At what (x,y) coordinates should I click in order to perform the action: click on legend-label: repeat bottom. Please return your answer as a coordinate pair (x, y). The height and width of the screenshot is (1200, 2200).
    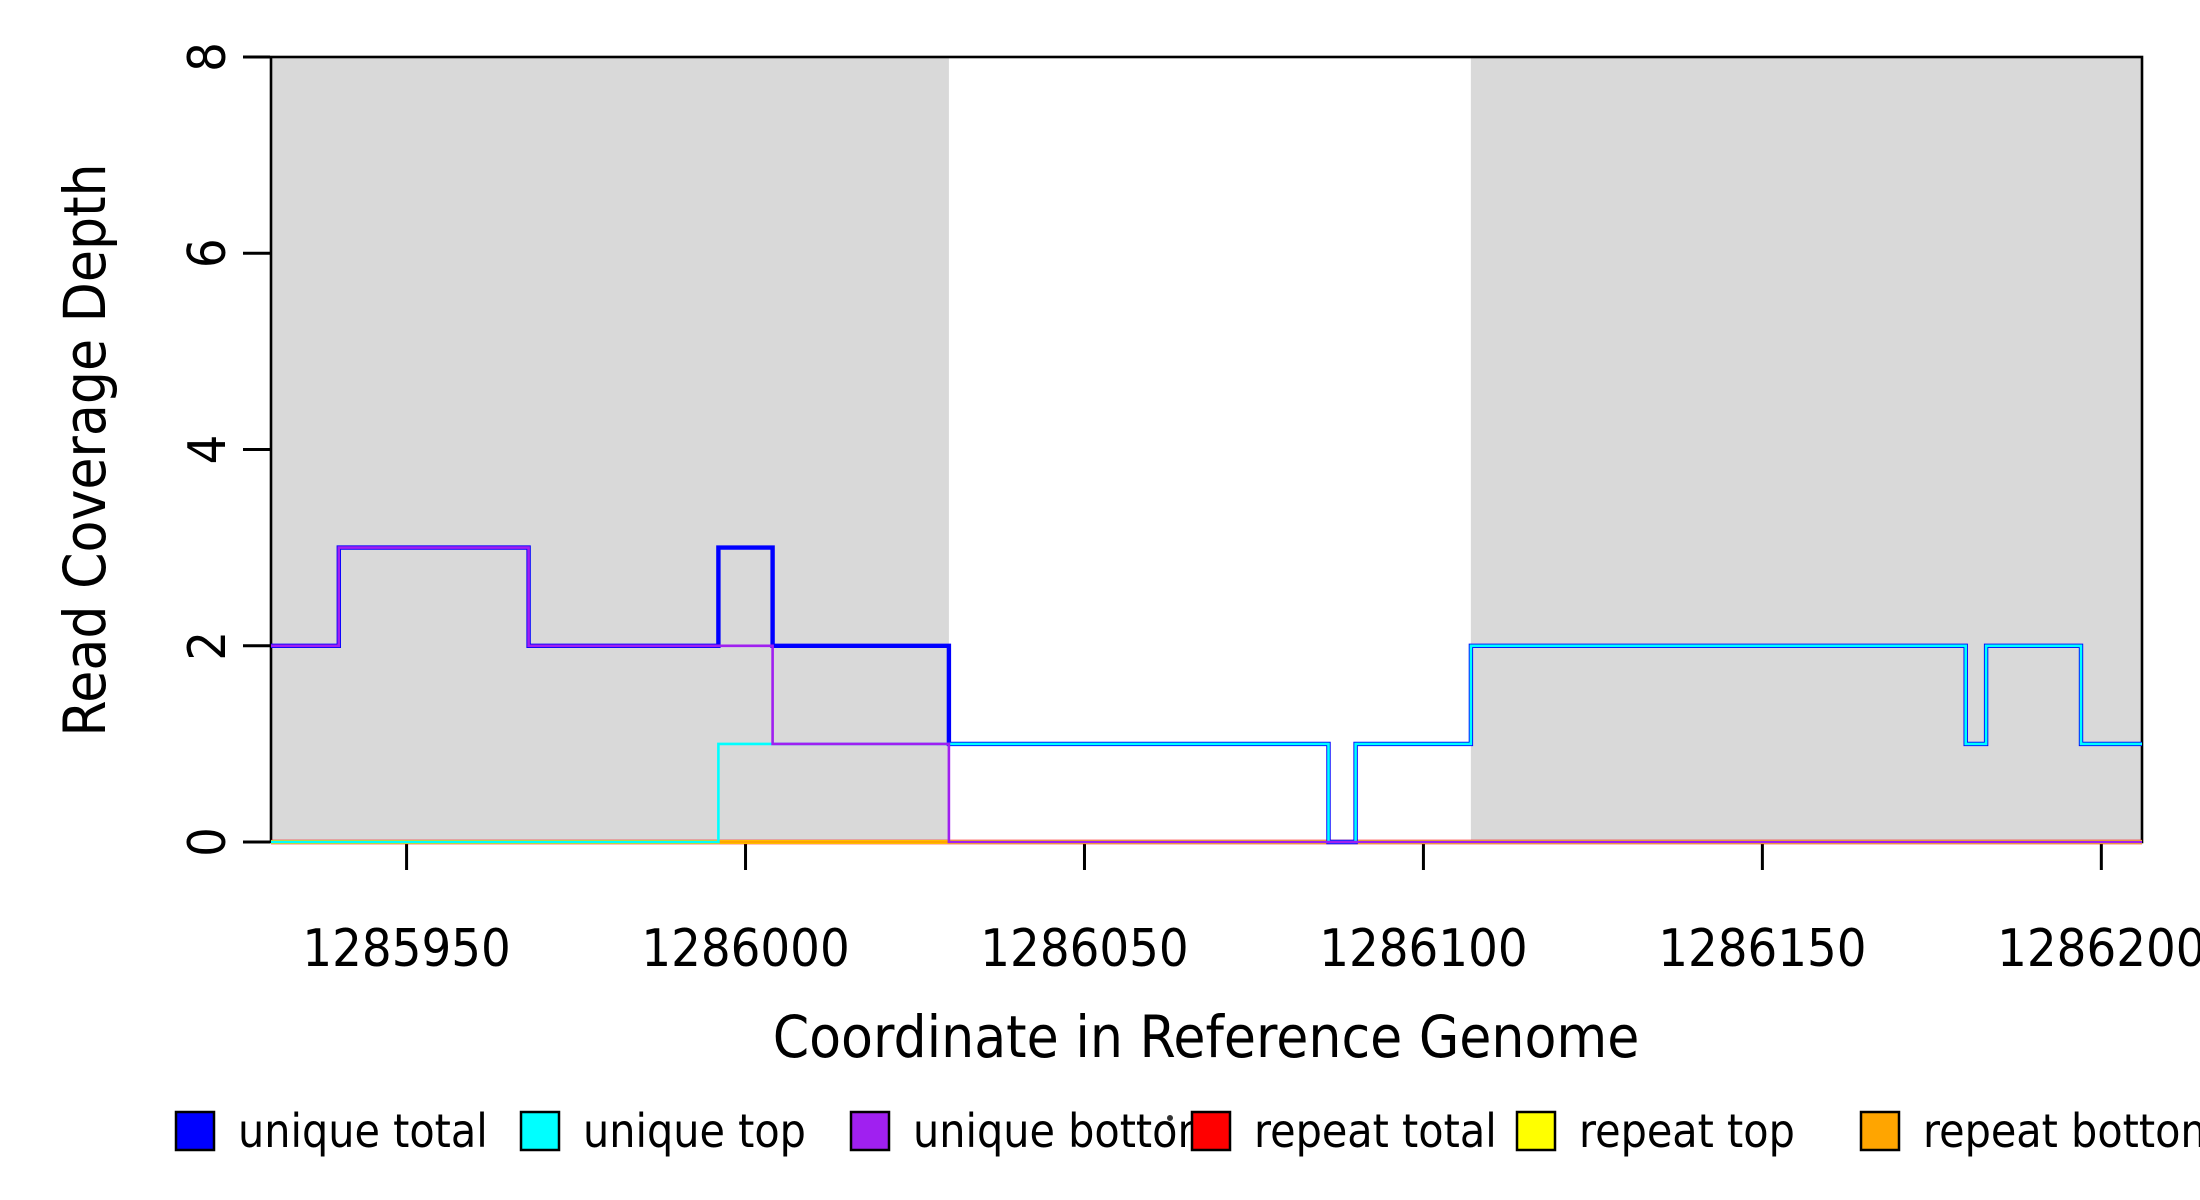
    Looking at the image, I should click on (2061, 1132).